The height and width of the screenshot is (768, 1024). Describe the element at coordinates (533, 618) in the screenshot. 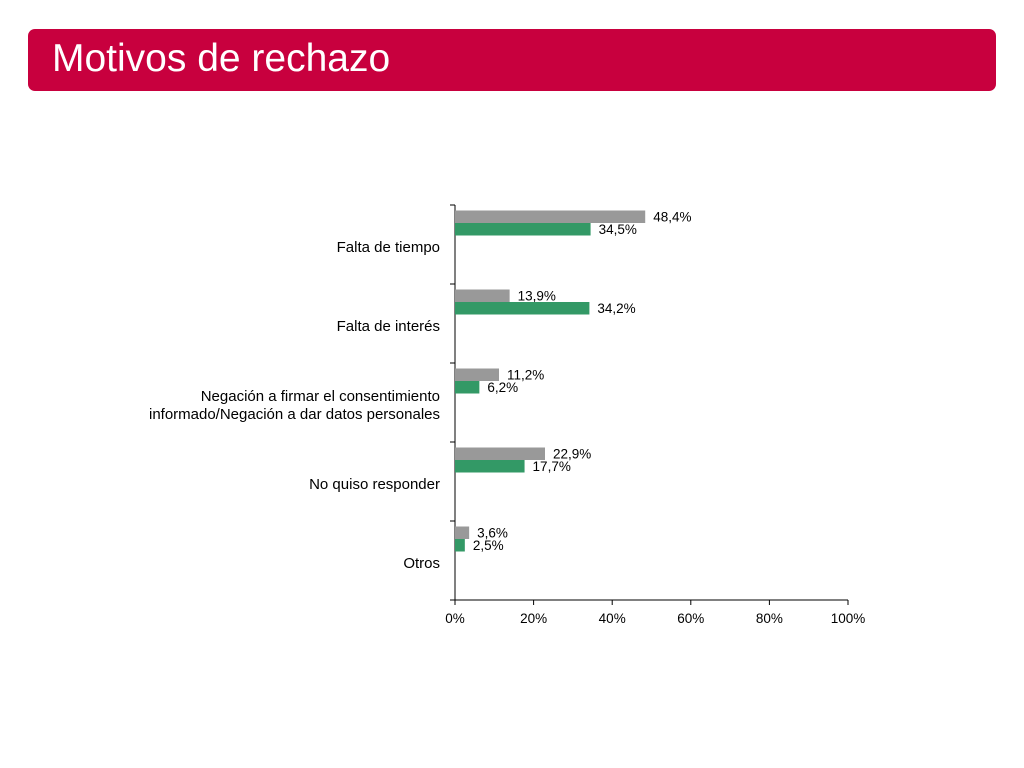

I see `x-tick-label: 20%` at that location.